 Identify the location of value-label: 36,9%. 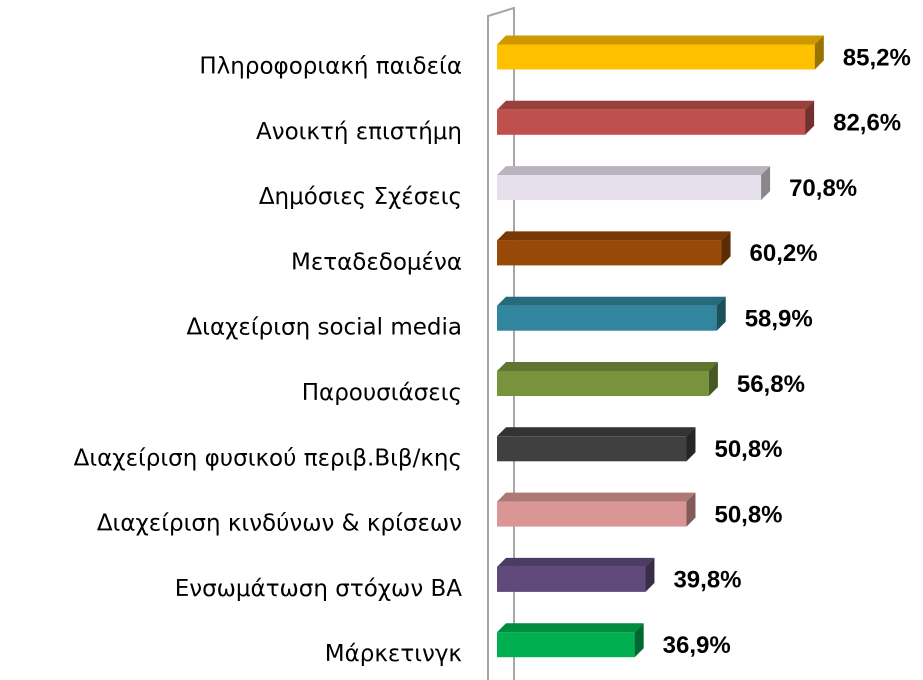
(697, 645).